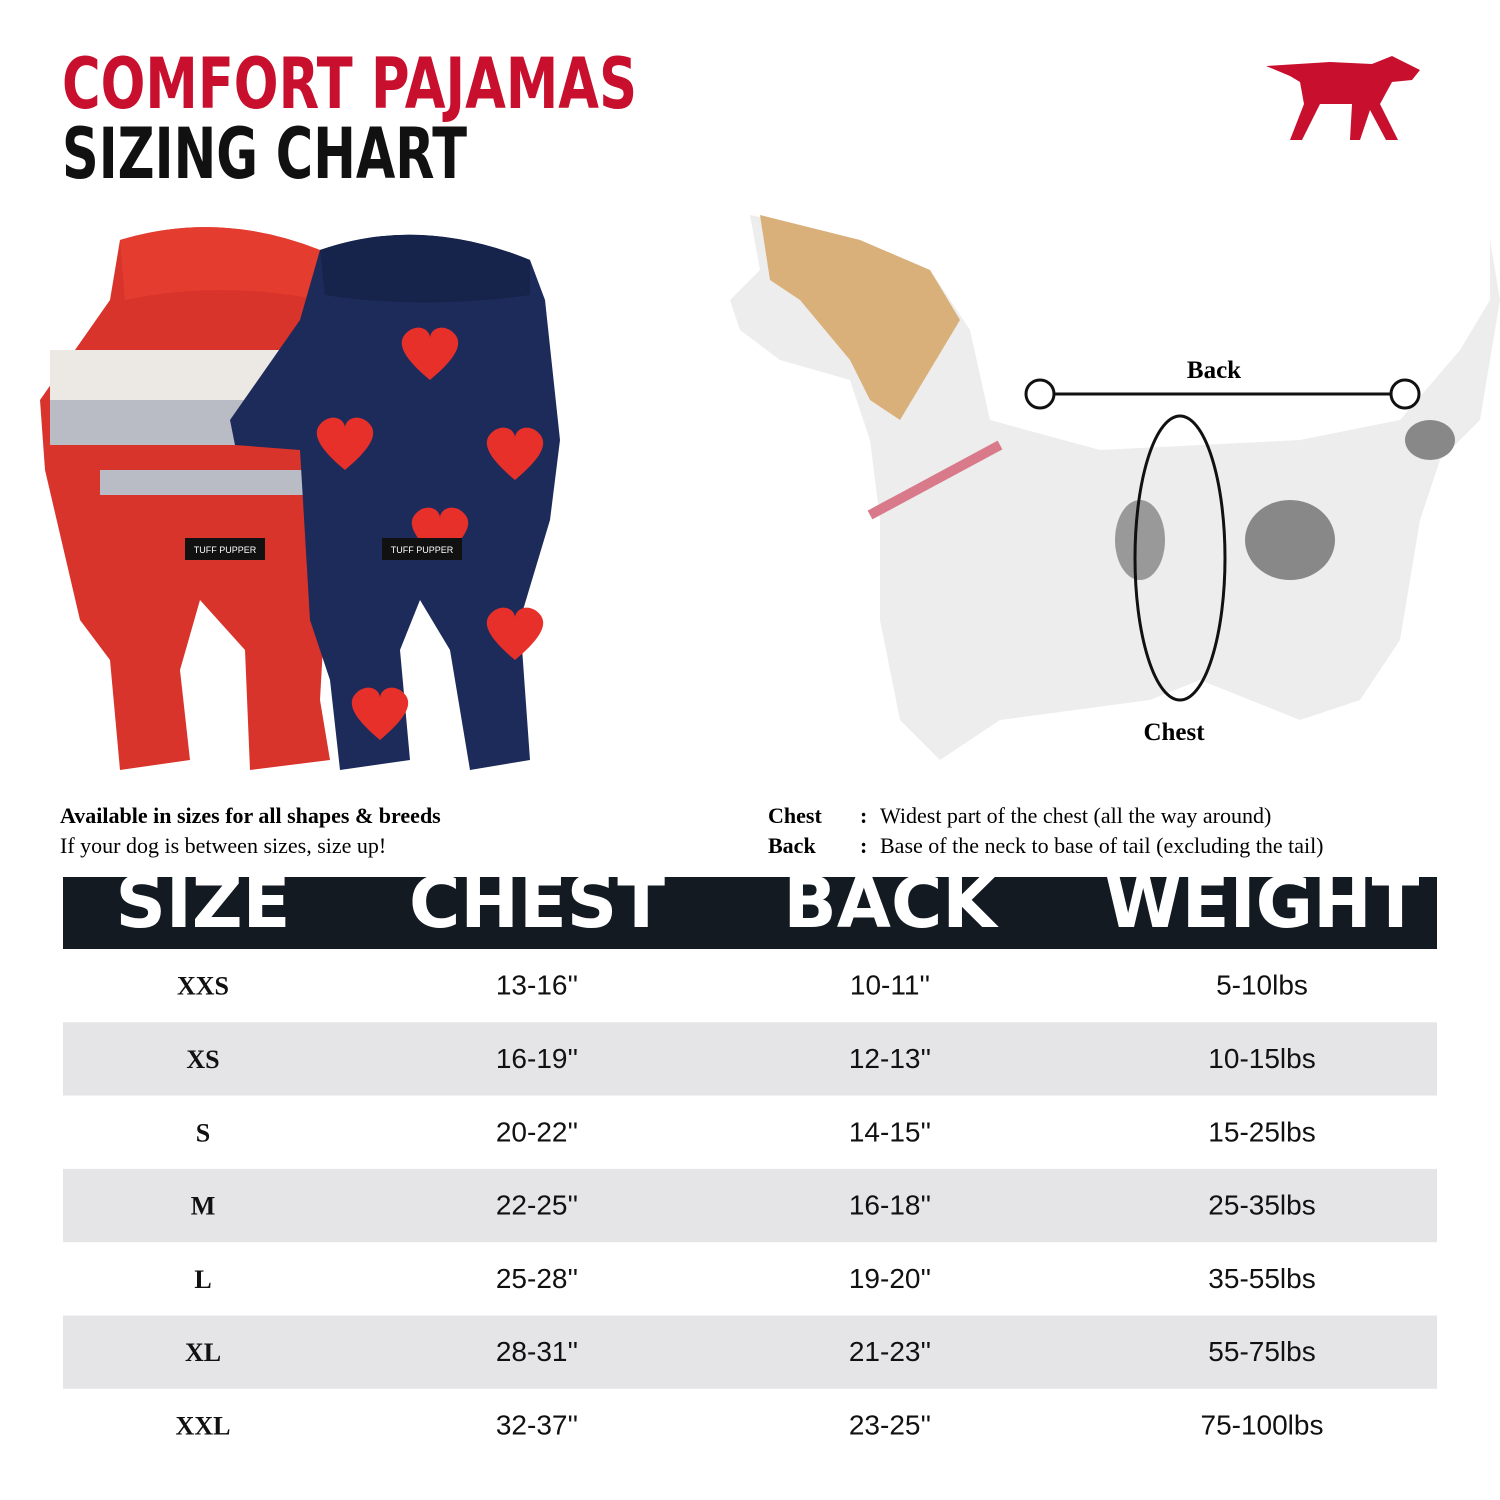 This screenshot has width=1500, height=1500. I want to click on navy-pajama: TUFF PUPPER, so click(395, 502).